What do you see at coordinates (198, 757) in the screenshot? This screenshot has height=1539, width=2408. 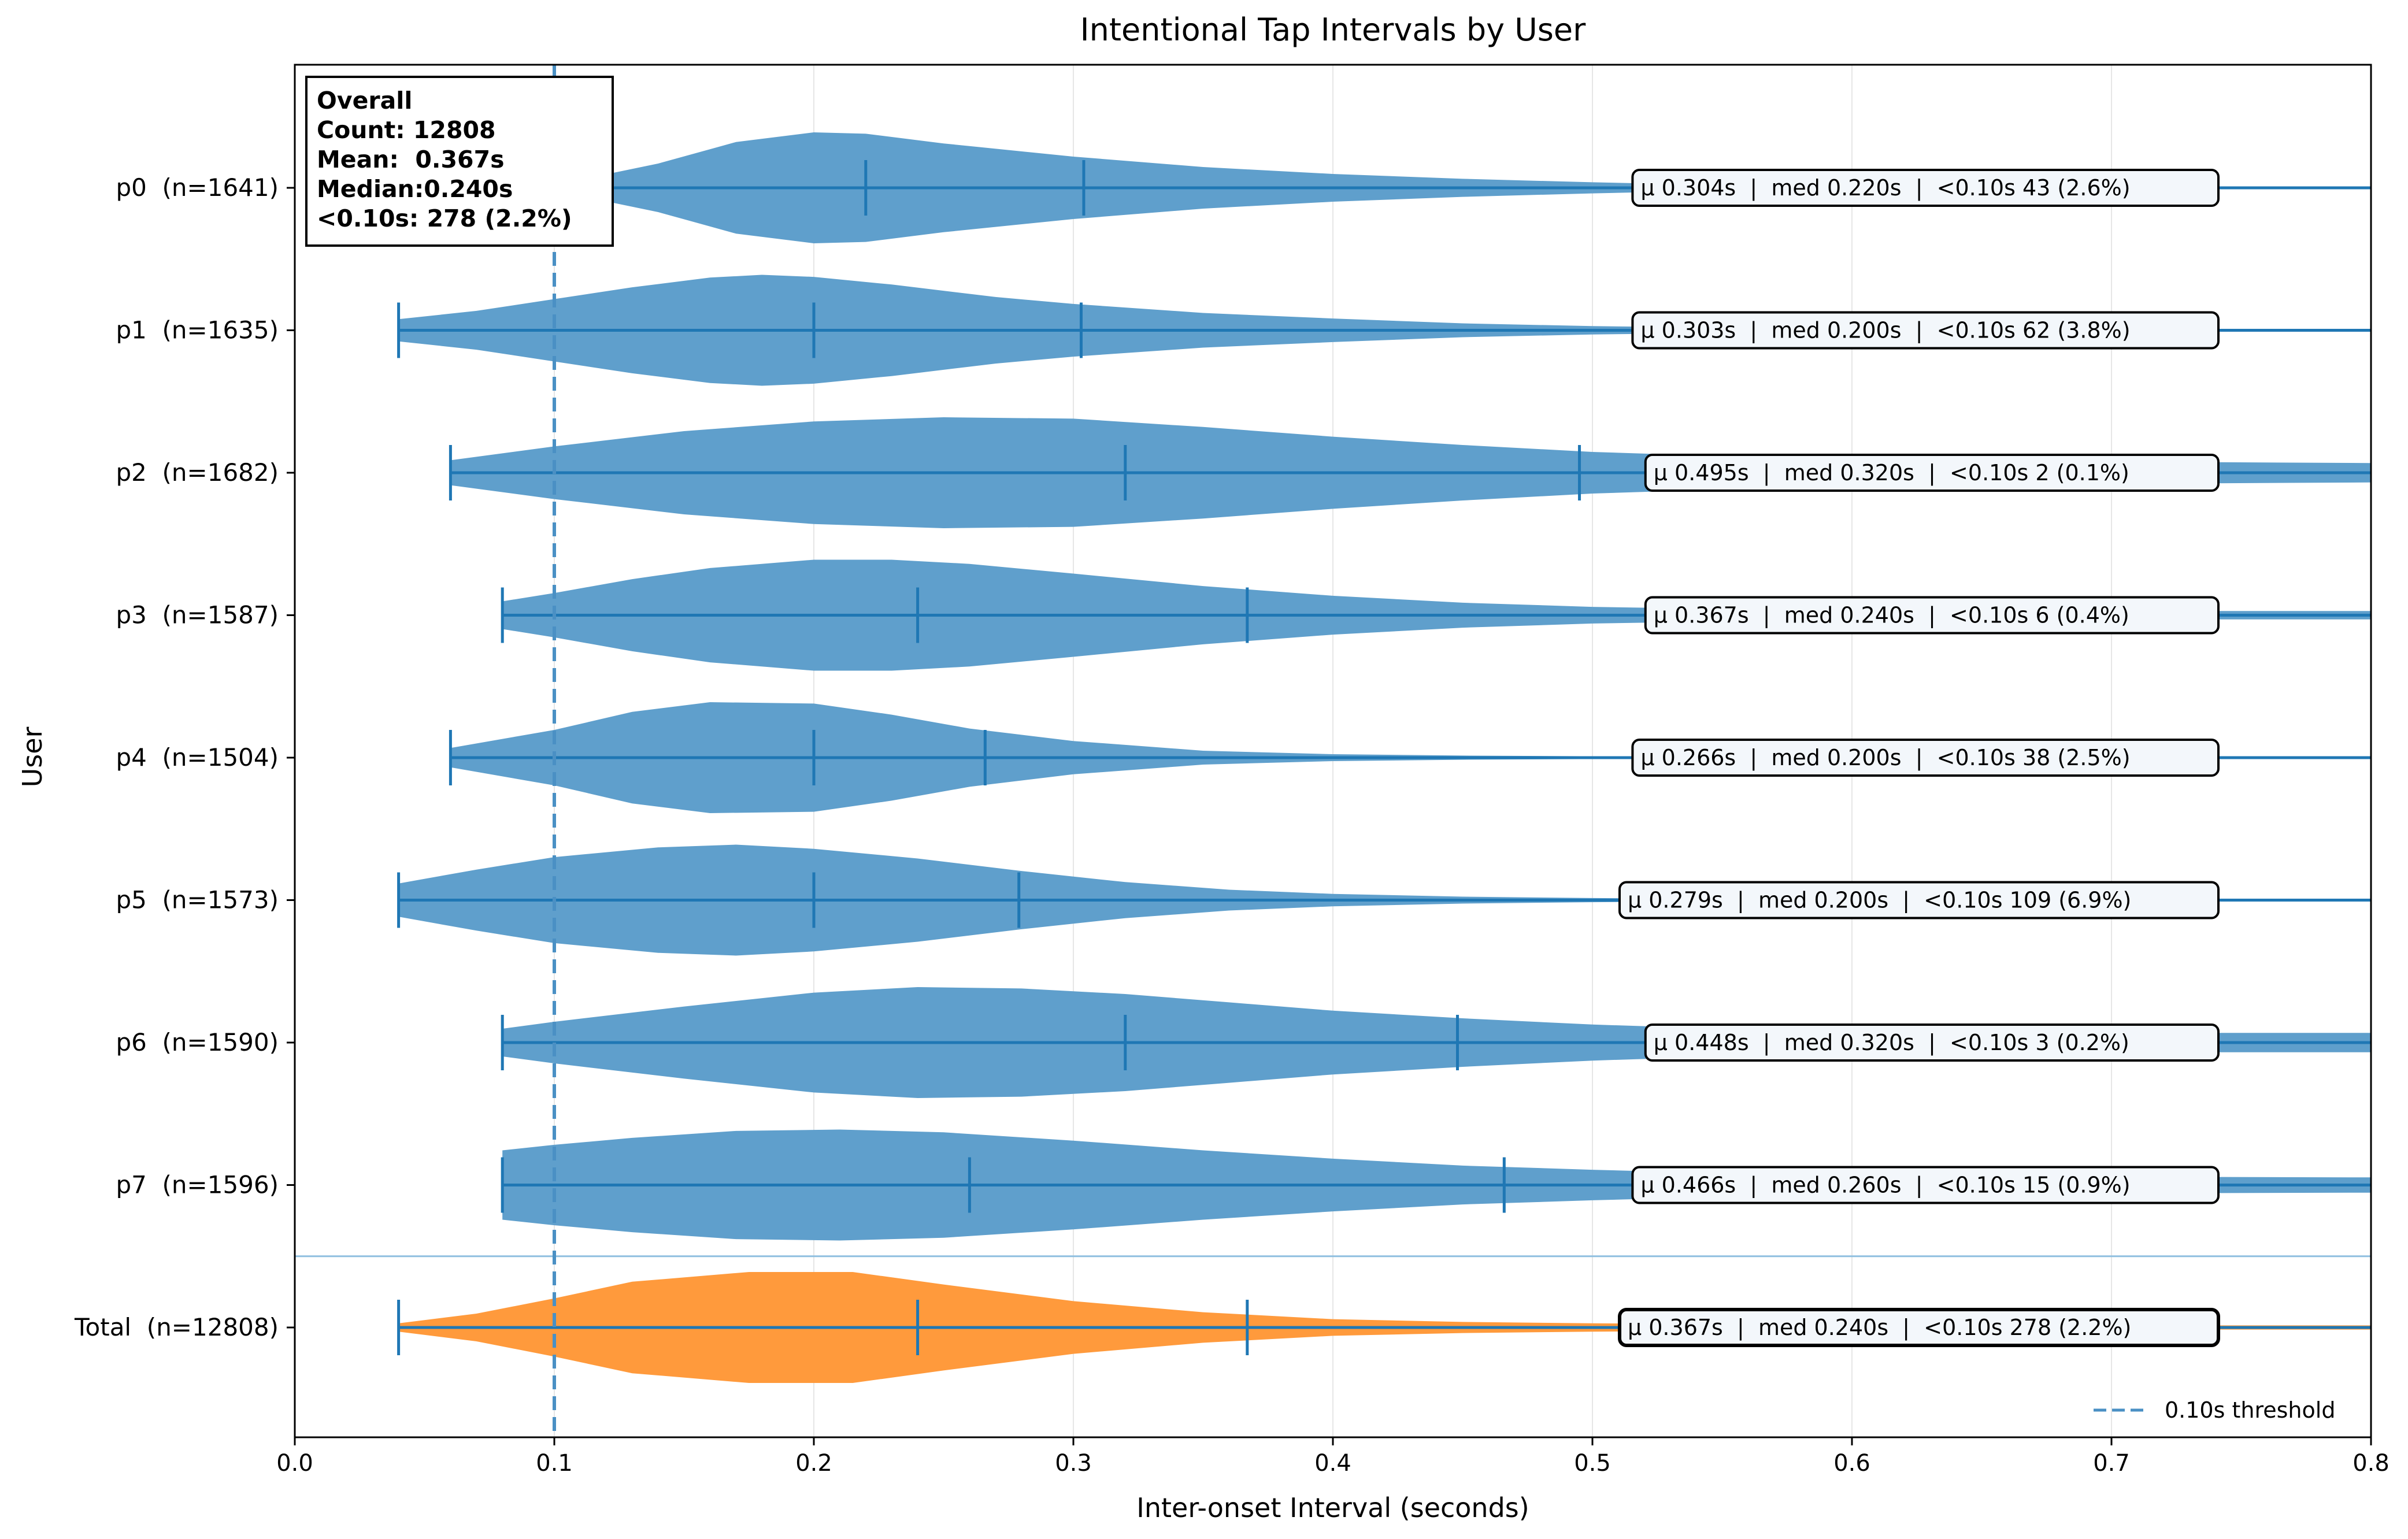 I see `y-tick-label-p4: p4 (n=1504)` at bounding box center [198, 757].